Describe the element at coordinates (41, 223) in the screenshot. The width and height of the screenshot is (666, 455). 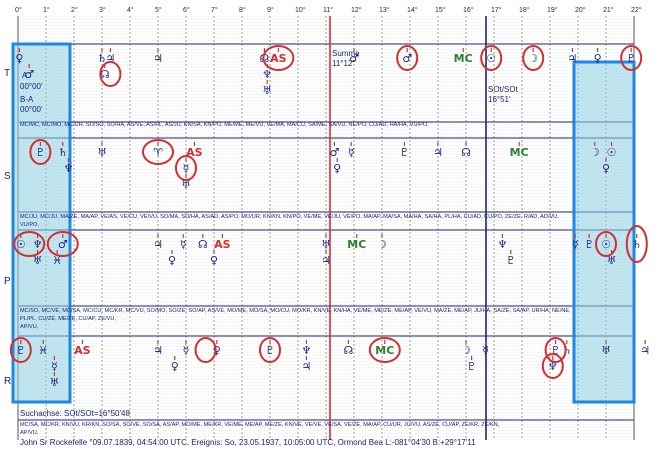
I see `band-left` at that location.